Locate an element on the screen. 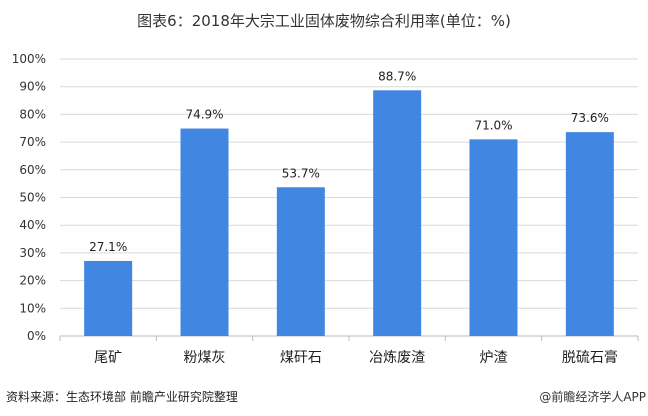  y-tick-label: 10% is located at coordinates (32, 308).